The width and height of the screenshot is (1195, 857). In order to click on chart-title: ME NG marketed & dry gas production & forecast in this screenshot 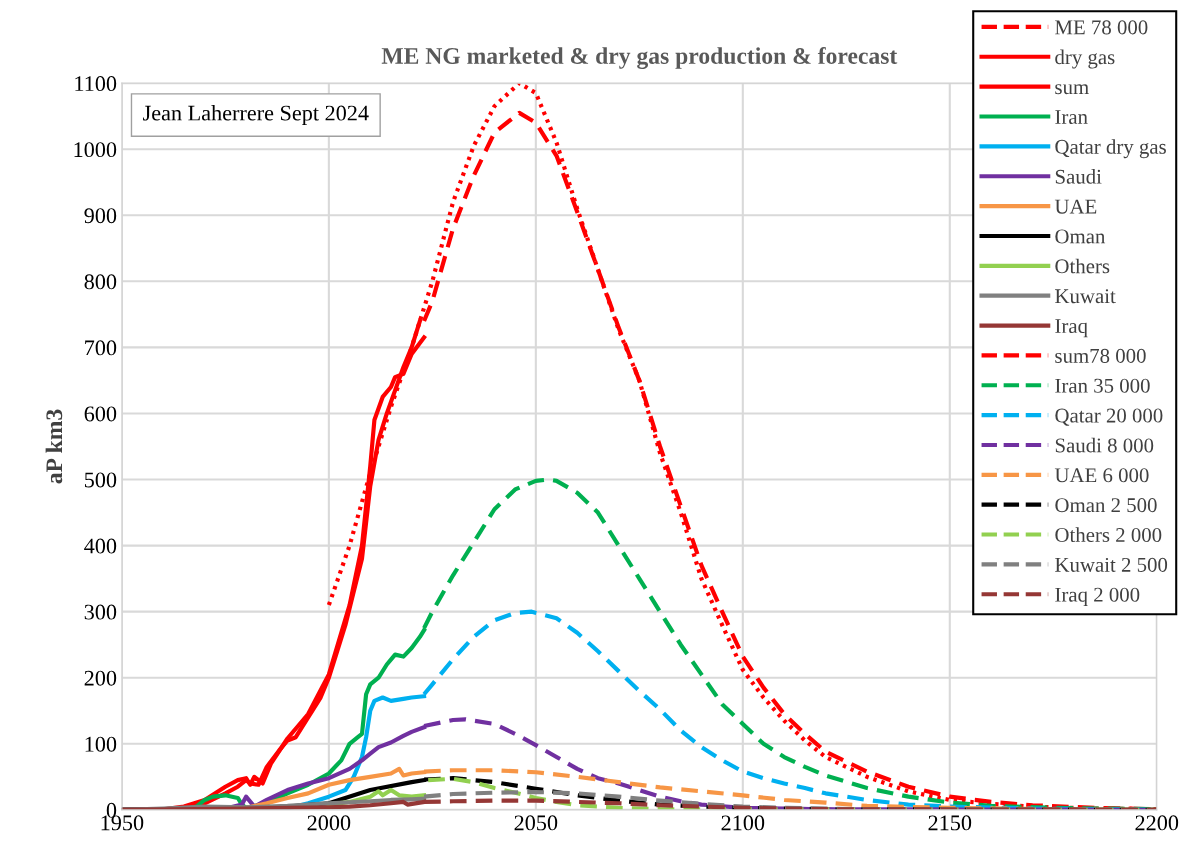, I will do `click(639, 58)`.